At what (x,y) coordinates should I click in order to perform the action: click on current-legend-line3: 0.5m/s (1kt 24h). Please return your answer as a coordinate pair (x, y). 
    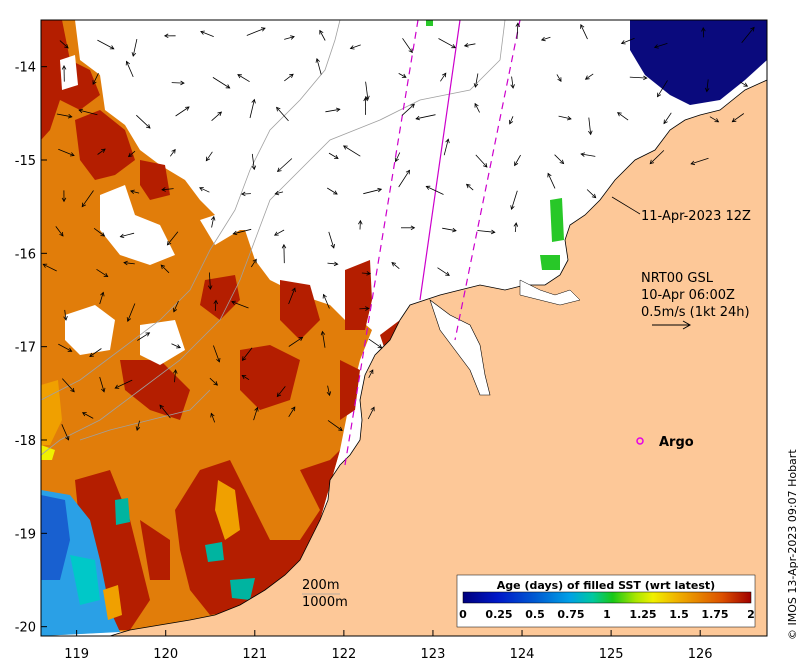
    Looking at the image, I should click on (695, 312).